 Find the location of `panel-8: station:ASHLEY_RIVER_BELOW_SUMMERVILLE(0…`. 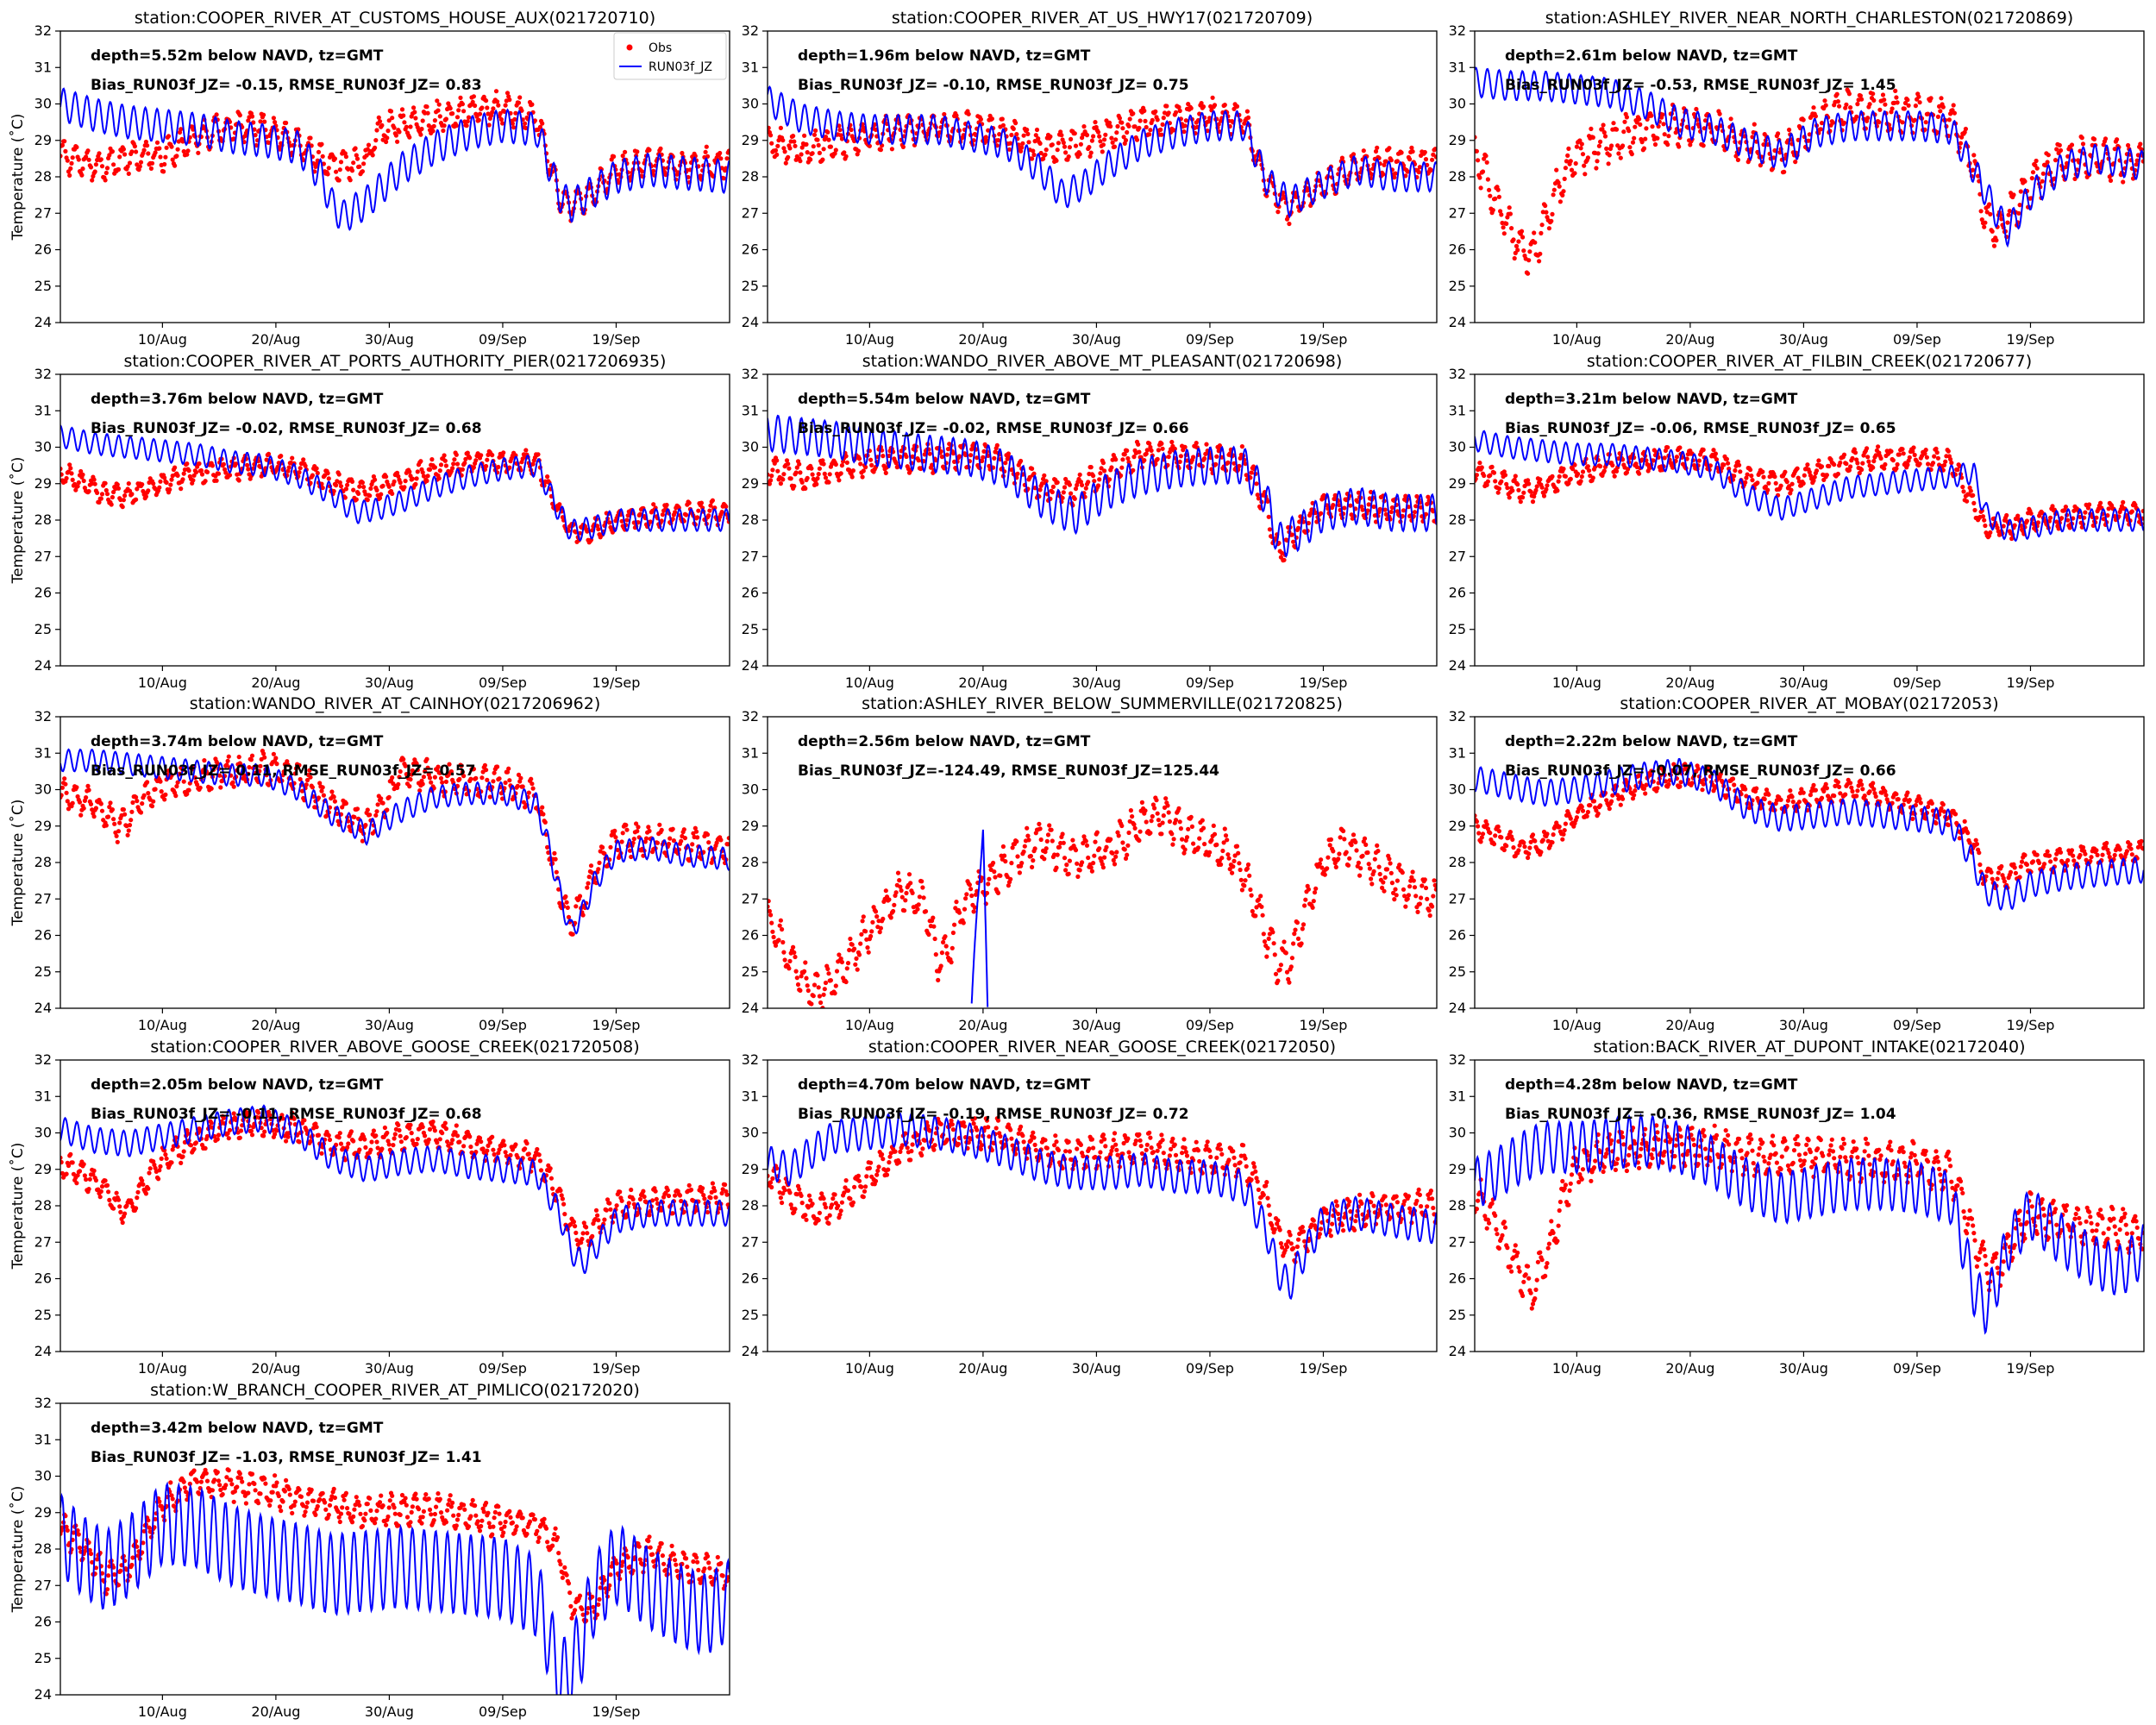

panel-8: station:ASHLEY_RIVER_BELOW_SUMMERVILLE(0… is located at coordinates (1090, 864).